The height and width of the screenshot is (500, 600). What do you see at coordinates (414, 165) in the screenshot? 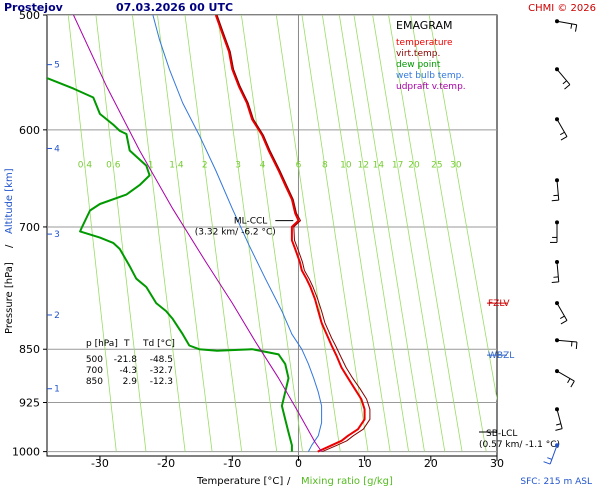
I see `mixing-ratio-label: 20` at bounding box center [414, 165].